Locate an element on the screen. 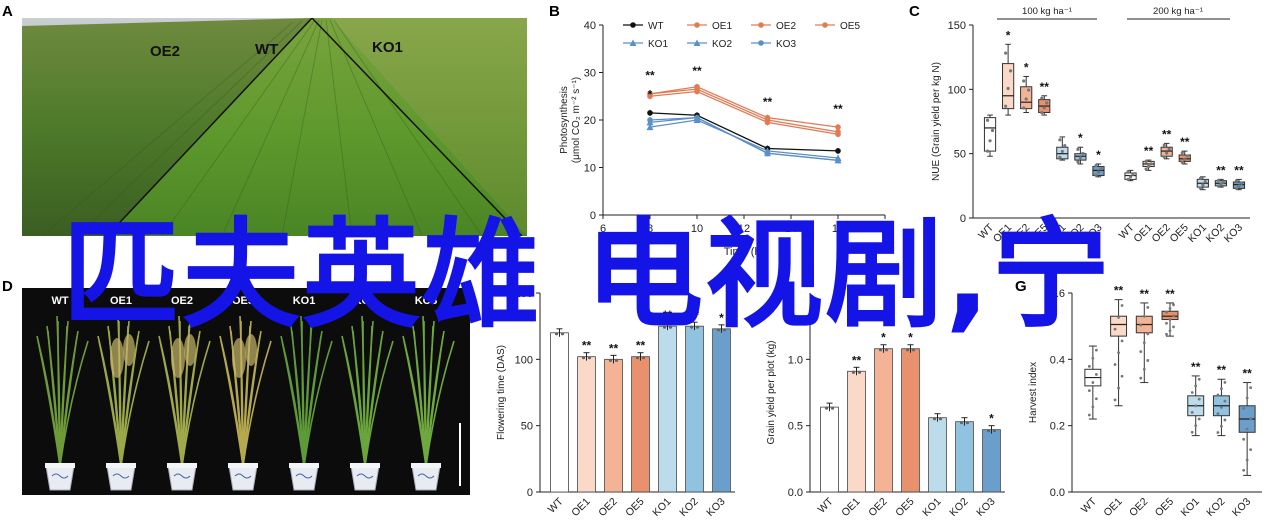  plant-wt is located at coordinates (62, 403).